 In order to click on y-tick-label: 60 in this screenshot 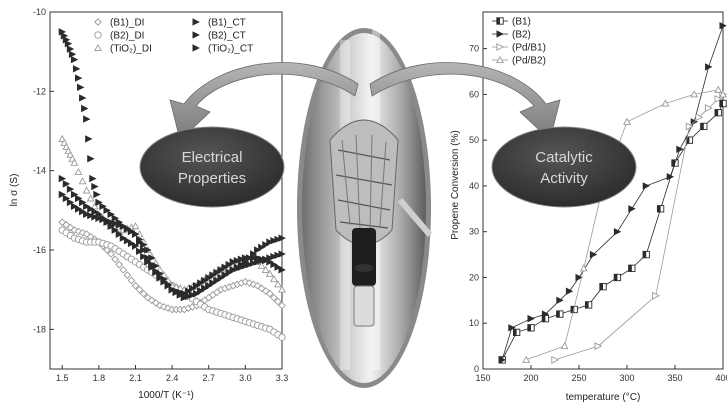, I will do `click(474, 94)`.